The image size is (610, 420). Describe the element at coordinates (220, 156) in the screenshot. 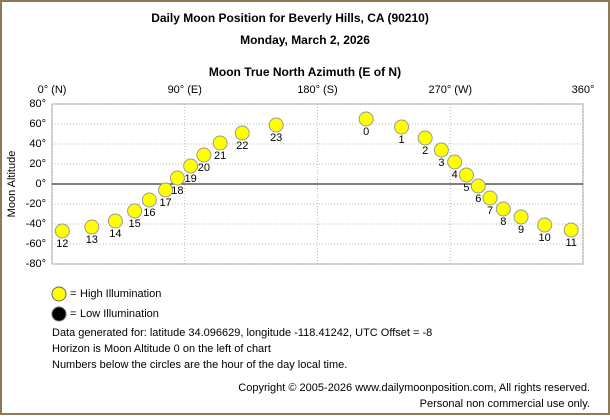

I see `hour-label: 21` at that location.